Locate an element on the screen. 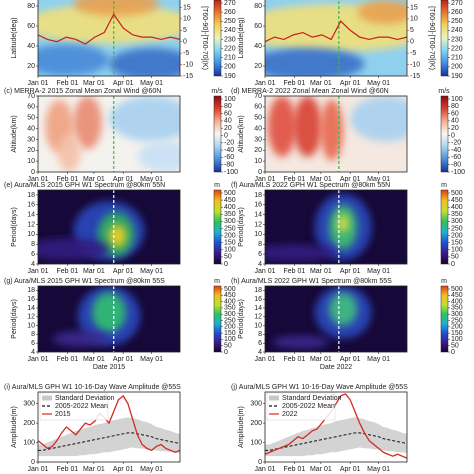  y-tick-label: 30 is located at coordinates (258, 139).